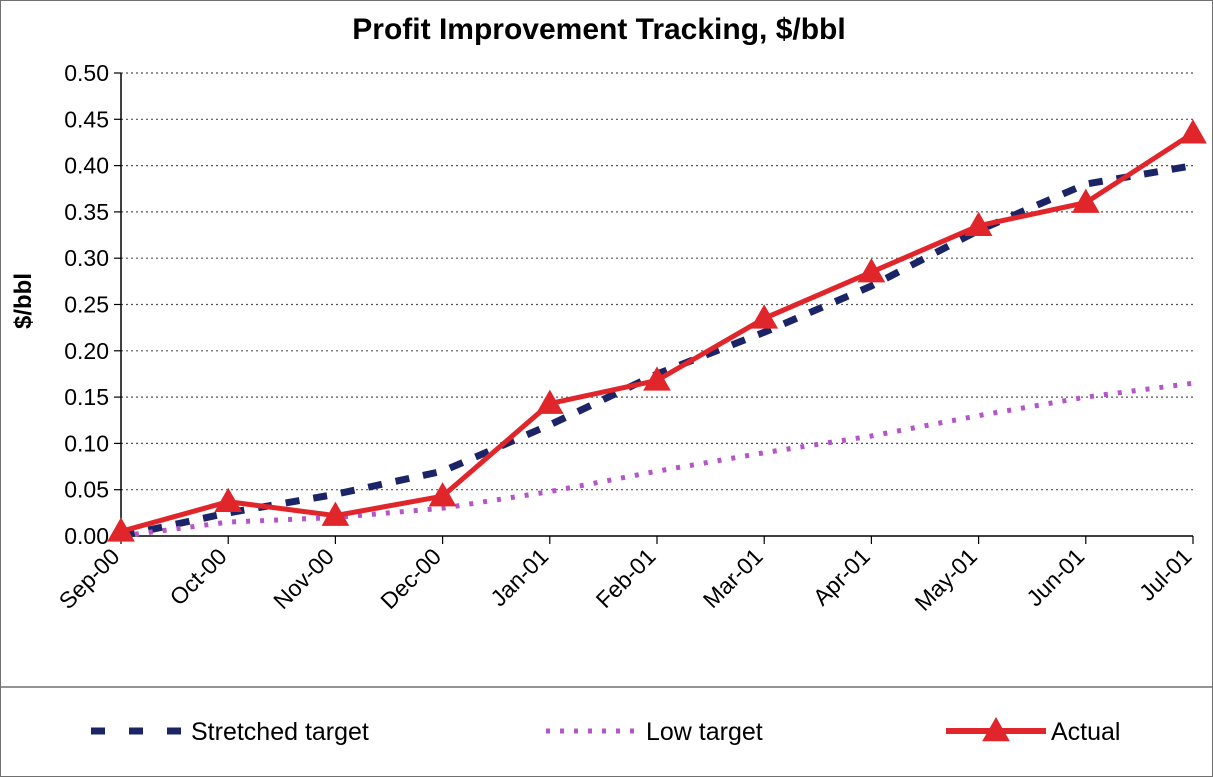 Image resolution: width=1213 pixels, height=777 pixels. Describe the element at coordinates (1085, 732) in the screenshot. I see `legend-label-actual: Actual` at that location.